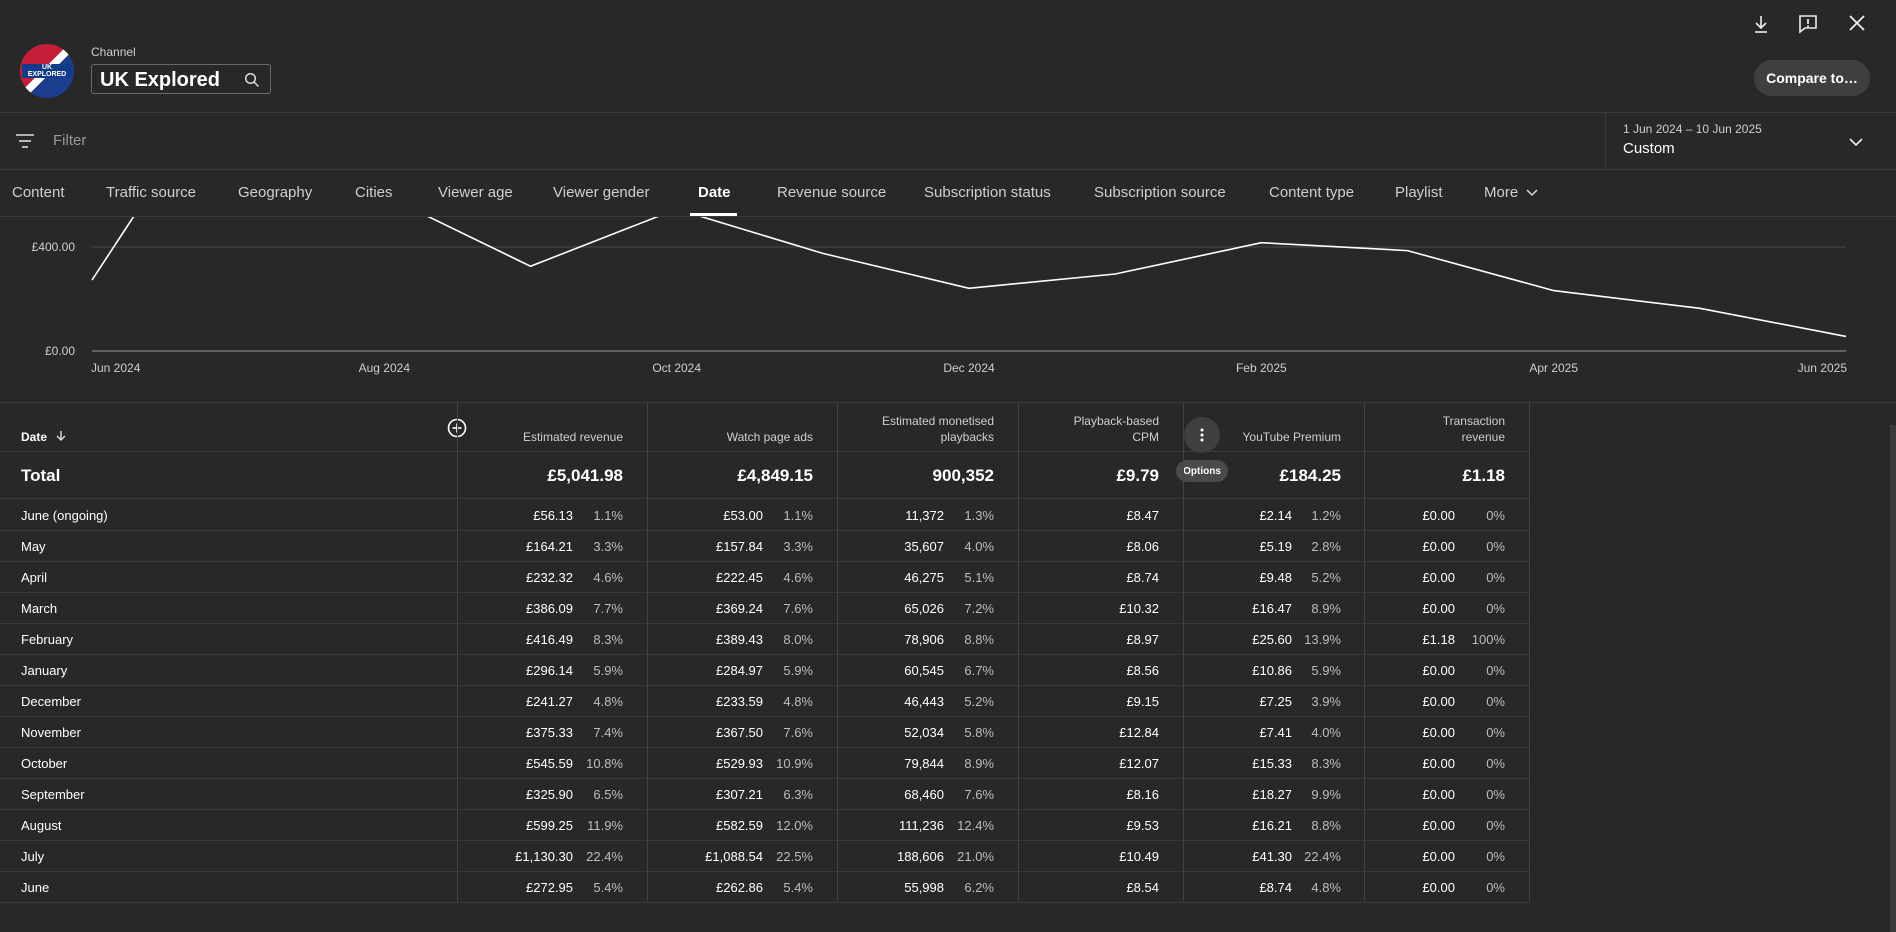  What do you see at coordinates (1808, 26) in the screenshot?
I see `feedback-icon` at bounding box center [1808, 26].